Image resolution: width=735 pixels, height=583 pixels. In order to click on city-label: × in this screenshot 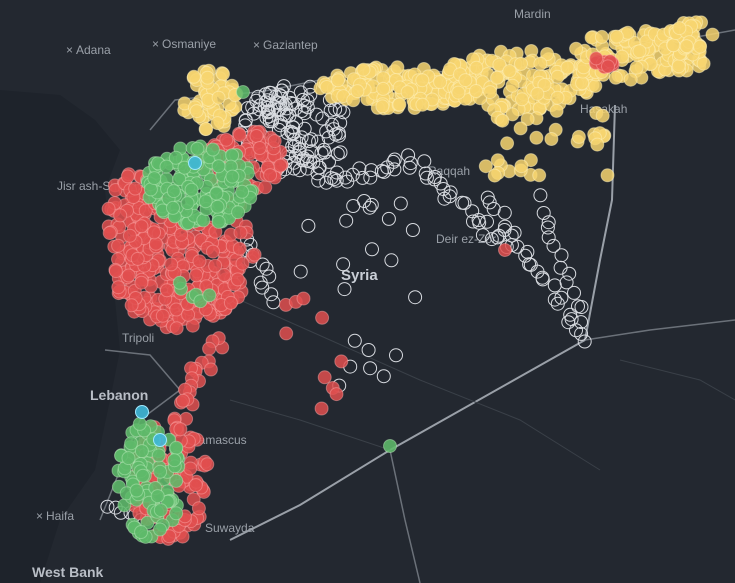, I will do `click(39, 516)`.